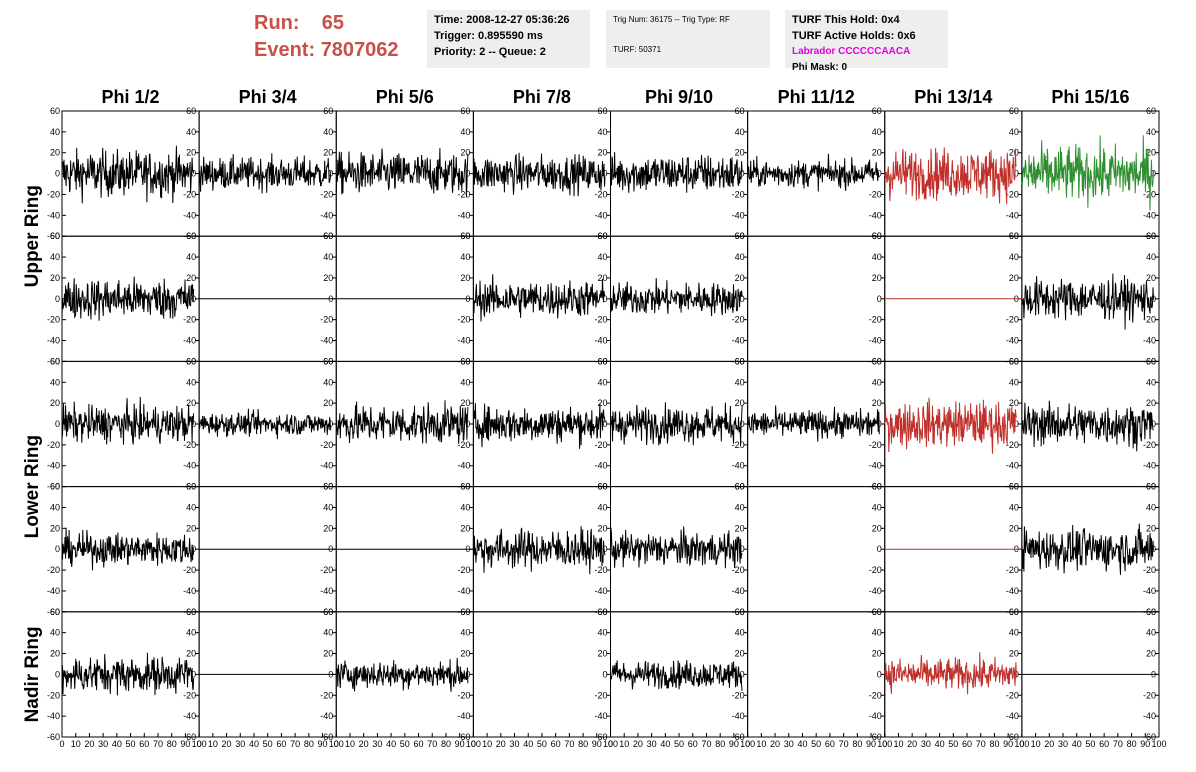 The width and height of the screenshot is (1196, 772). I want to click on ring-label: Upper Ring, so click(32, 236).